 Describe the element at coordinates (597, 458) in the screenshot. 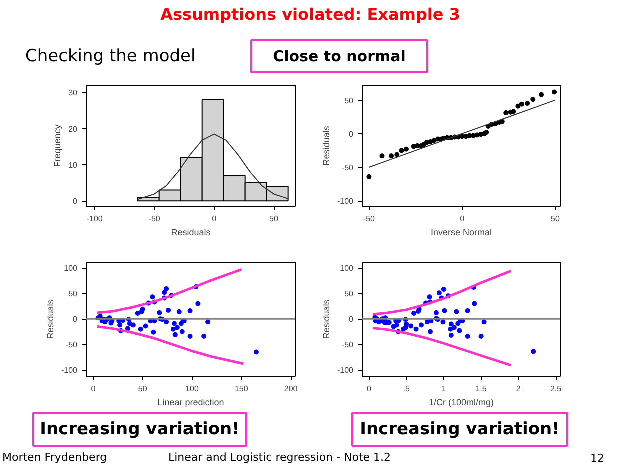

I see `text: 12` at that location.